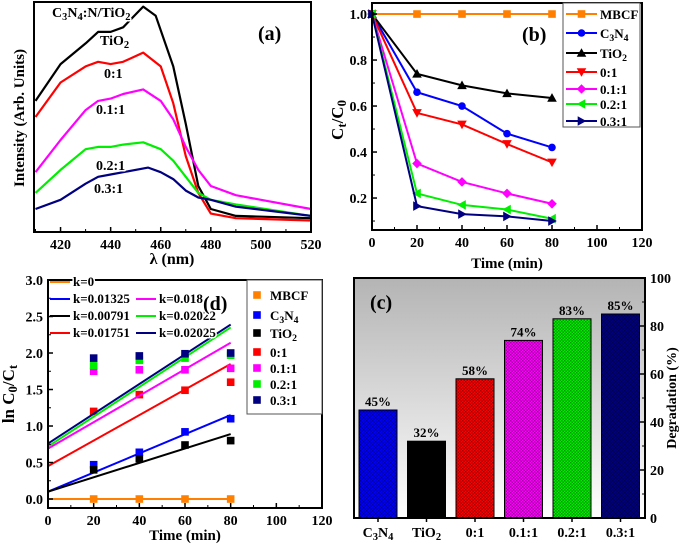 This screenshot has height=544, width=685. What do you see at coordinates (35, 354) in the screenshot?
I see `y-tick-label: 2.0` at bounding box center [35, 354].